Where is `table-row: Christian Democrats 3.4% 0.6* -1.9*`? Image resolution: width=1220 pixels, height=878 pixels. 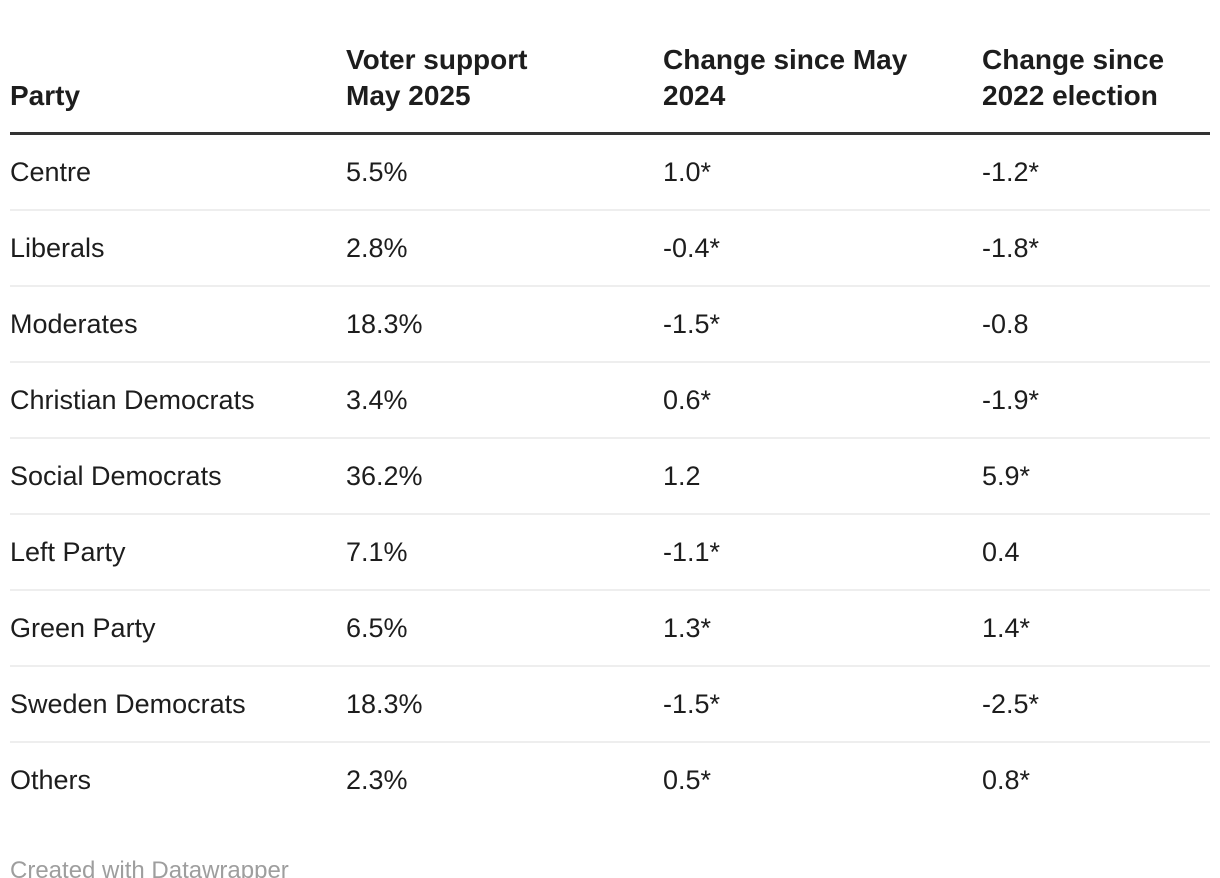
table-row: Christian Democrats 3.4% 0.6* -1.9* is located at coordinates (610, 400).